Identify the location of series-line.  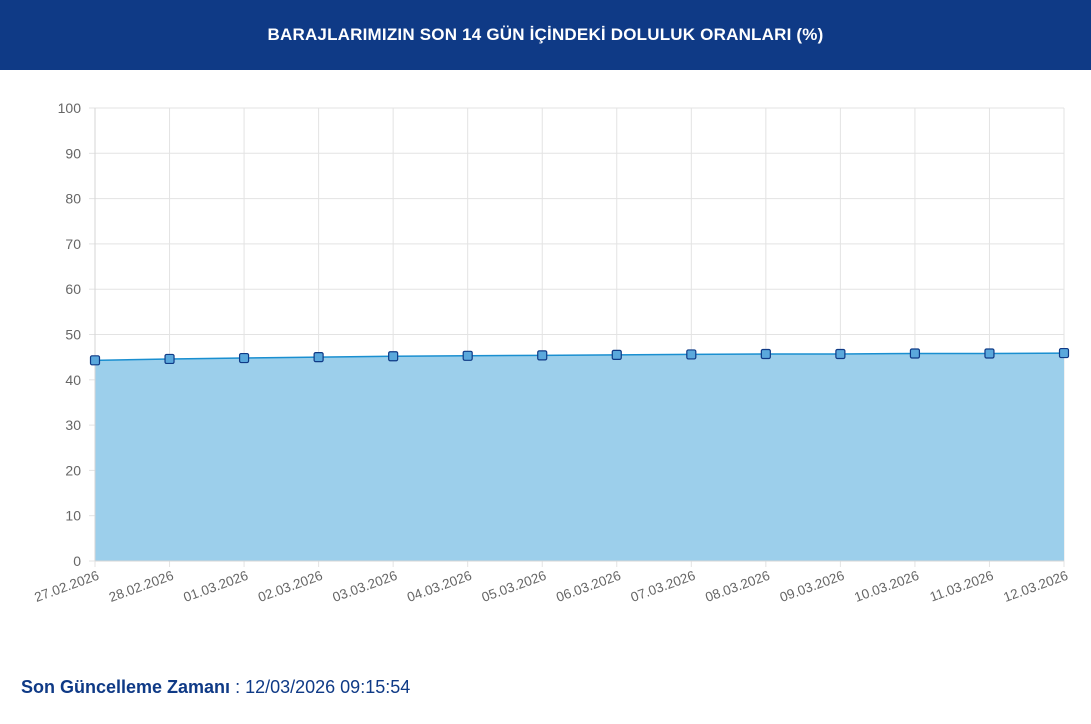
(579, 357).